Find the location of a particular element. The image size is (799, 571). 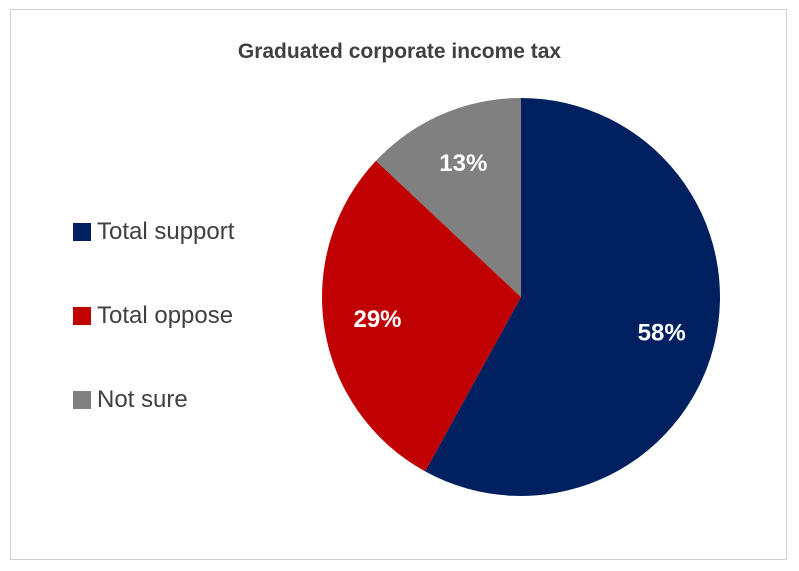

legend-item-not-sure: Not sure is located at coordinates (130, 400).